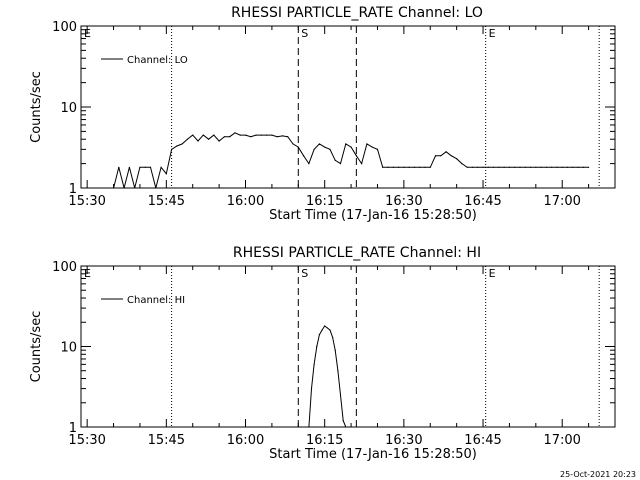 Image resolution: width=640 pixels, height=480 pixels. What do you see at coordinates (598, 474) in the screenshot?
I see `render-timestamp: 25-Oct-2021 20:23` at bounding box center [598, 474].